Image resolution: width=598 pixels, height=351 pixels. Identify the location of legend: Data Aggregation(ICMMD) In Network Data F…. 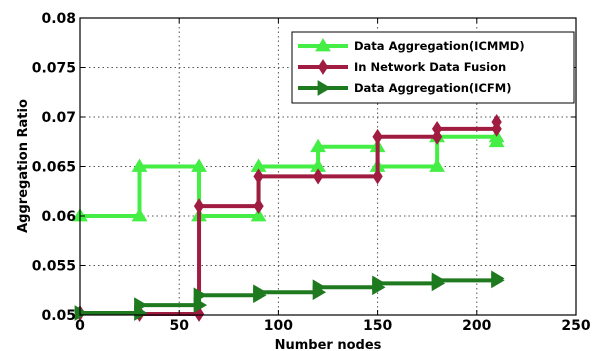
(433, 67).